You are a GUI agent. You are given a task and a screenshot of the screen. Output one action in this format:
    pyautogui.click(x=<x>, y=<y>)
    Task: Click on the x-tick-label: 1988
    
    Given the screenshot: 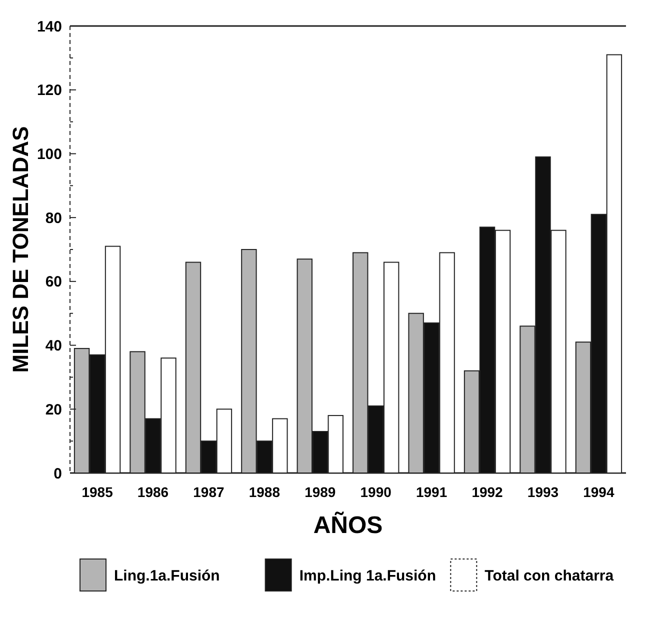 What is the action you would take?
    pyautogui.click(x=264, y=492)
    